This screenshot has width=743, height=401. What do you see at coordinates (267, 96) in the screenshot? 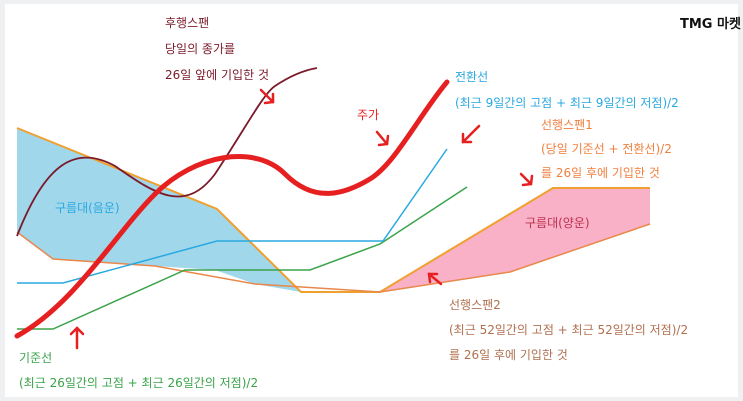
I see `arrow-lagging` at bounding box center [267, 96].